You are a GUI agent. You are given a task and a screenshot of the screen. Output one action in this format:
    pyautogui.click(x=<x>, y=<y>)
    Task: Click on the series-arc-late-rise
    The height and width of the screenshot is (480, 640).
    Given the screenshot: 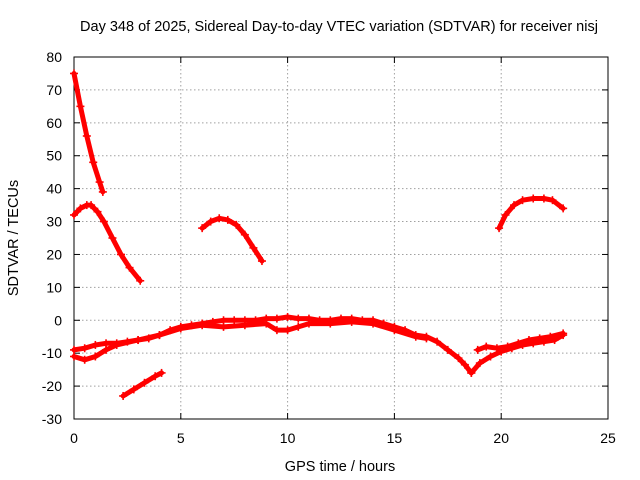 What is the action you would take?
    pyautogui.click(x=531, y=213)
    